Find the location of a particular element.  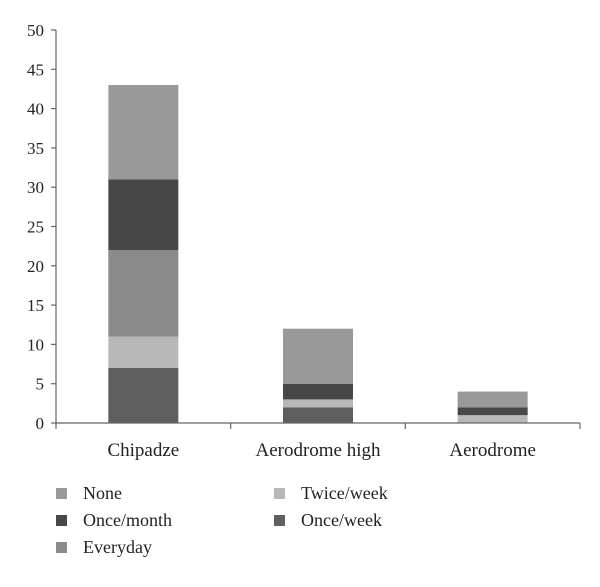

y-tick-label: 40 is located at coordinates (35, 109).